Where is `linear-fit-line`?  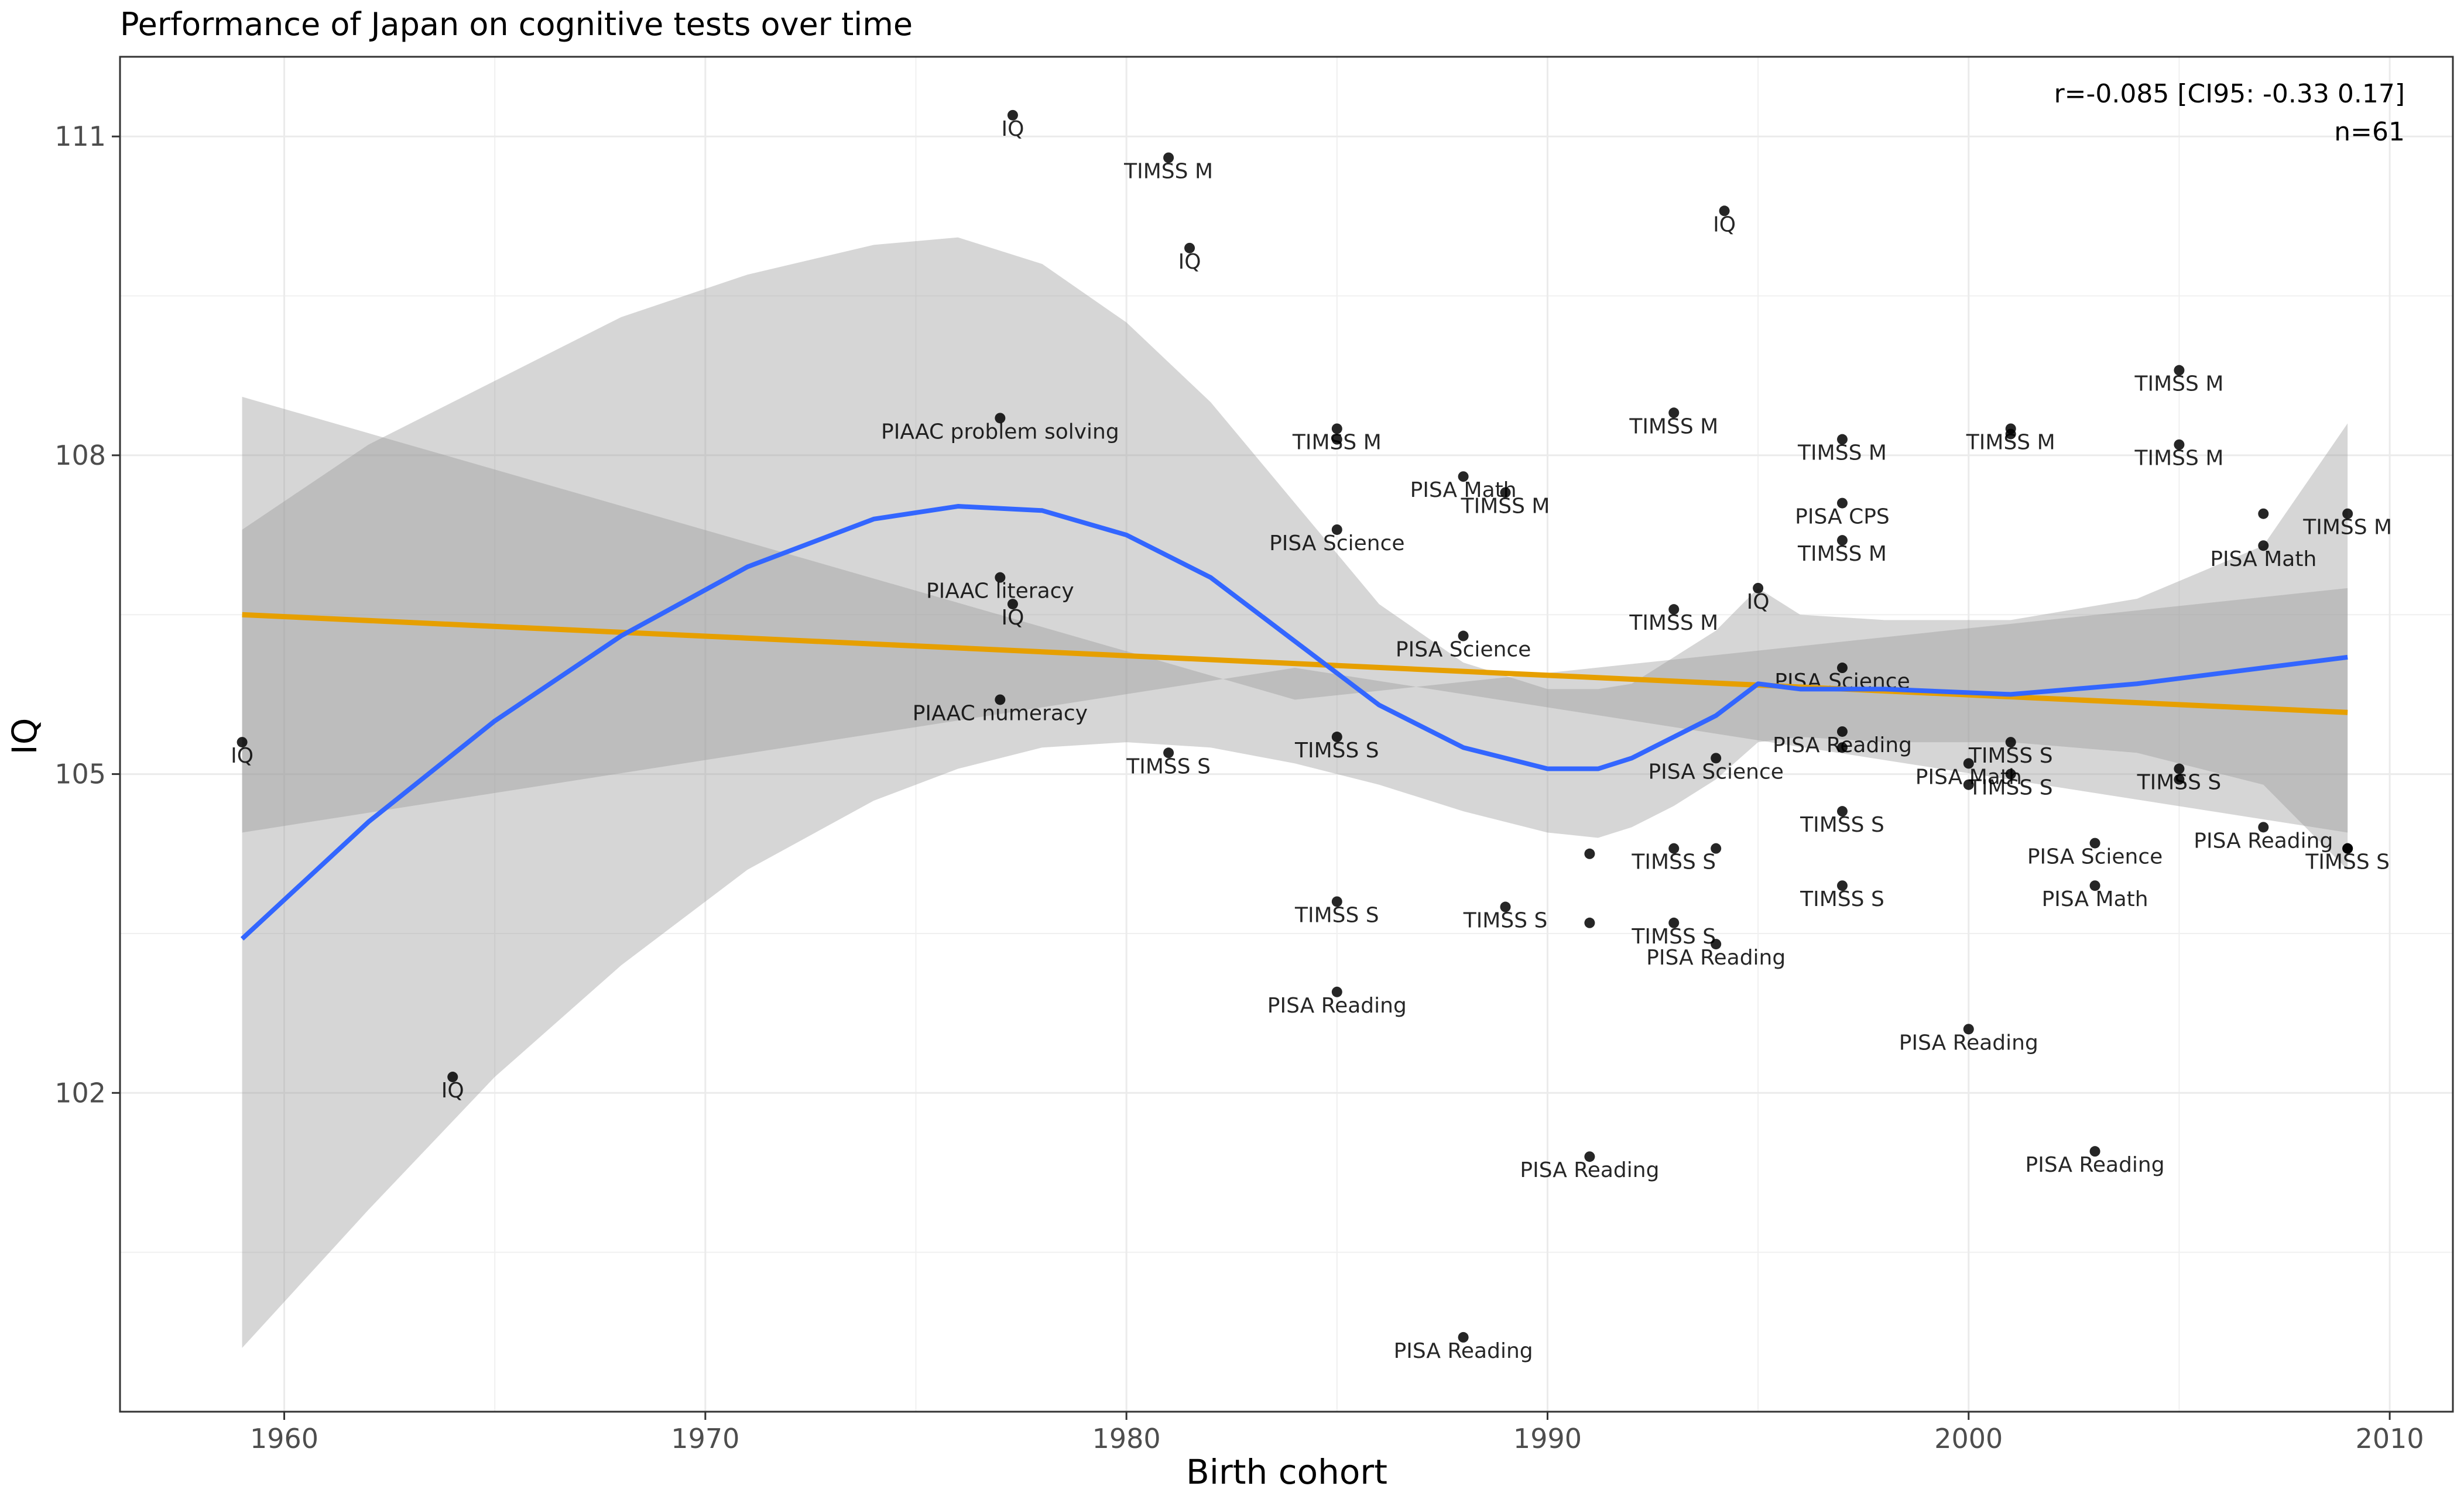 linear-fit-line is located at coordinates (1295, 663).